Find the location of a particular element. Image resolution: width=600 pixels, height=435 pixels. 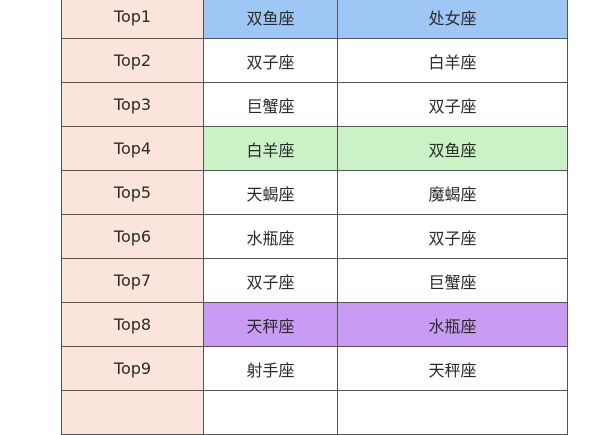

table-row: Top2 双子座 白羊座 is located at coordinates (314, 60).